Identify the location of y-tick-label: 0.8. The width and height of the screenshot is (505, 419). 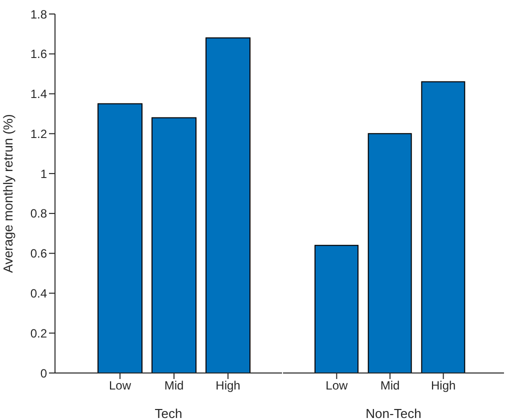
(39, 213).